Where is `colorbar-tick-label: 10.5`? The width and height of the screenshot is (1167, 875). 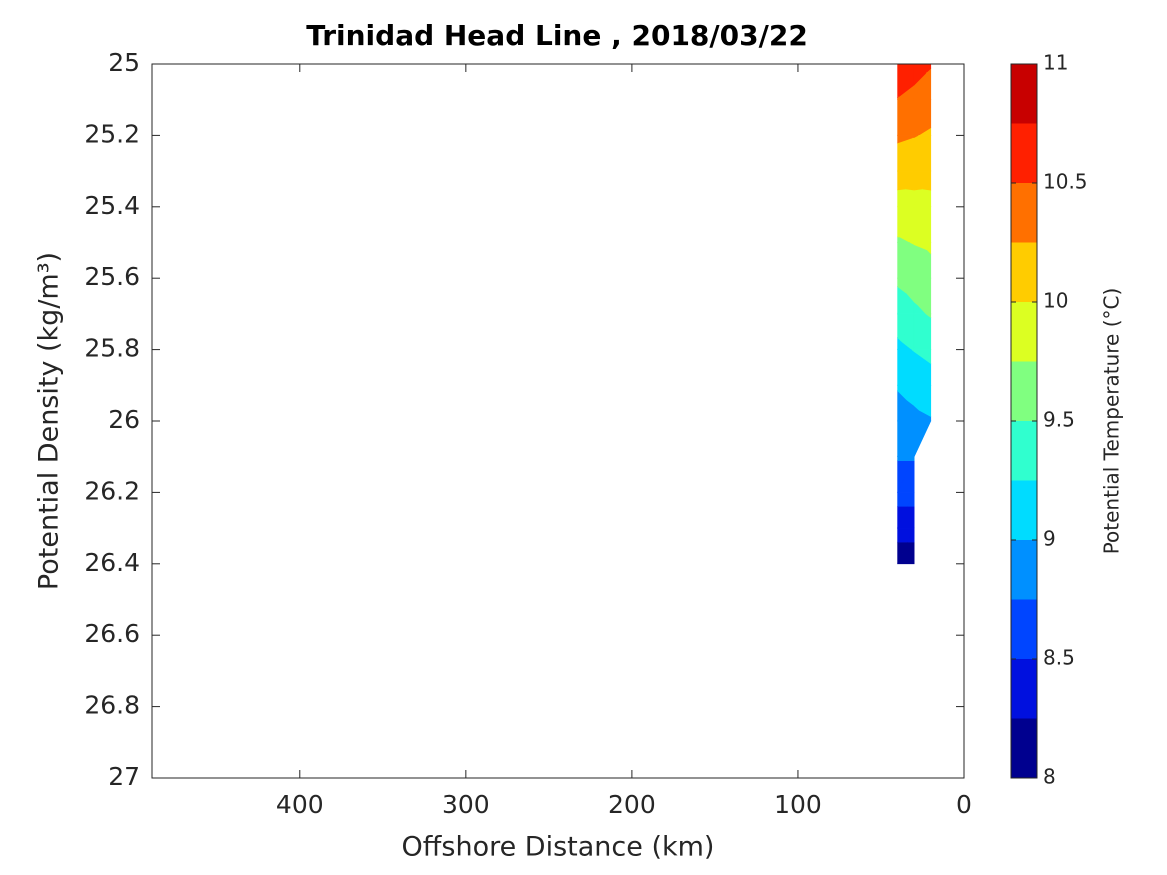 colorbar-tick-label: 10.5 is located at coordinates (1065, 182).